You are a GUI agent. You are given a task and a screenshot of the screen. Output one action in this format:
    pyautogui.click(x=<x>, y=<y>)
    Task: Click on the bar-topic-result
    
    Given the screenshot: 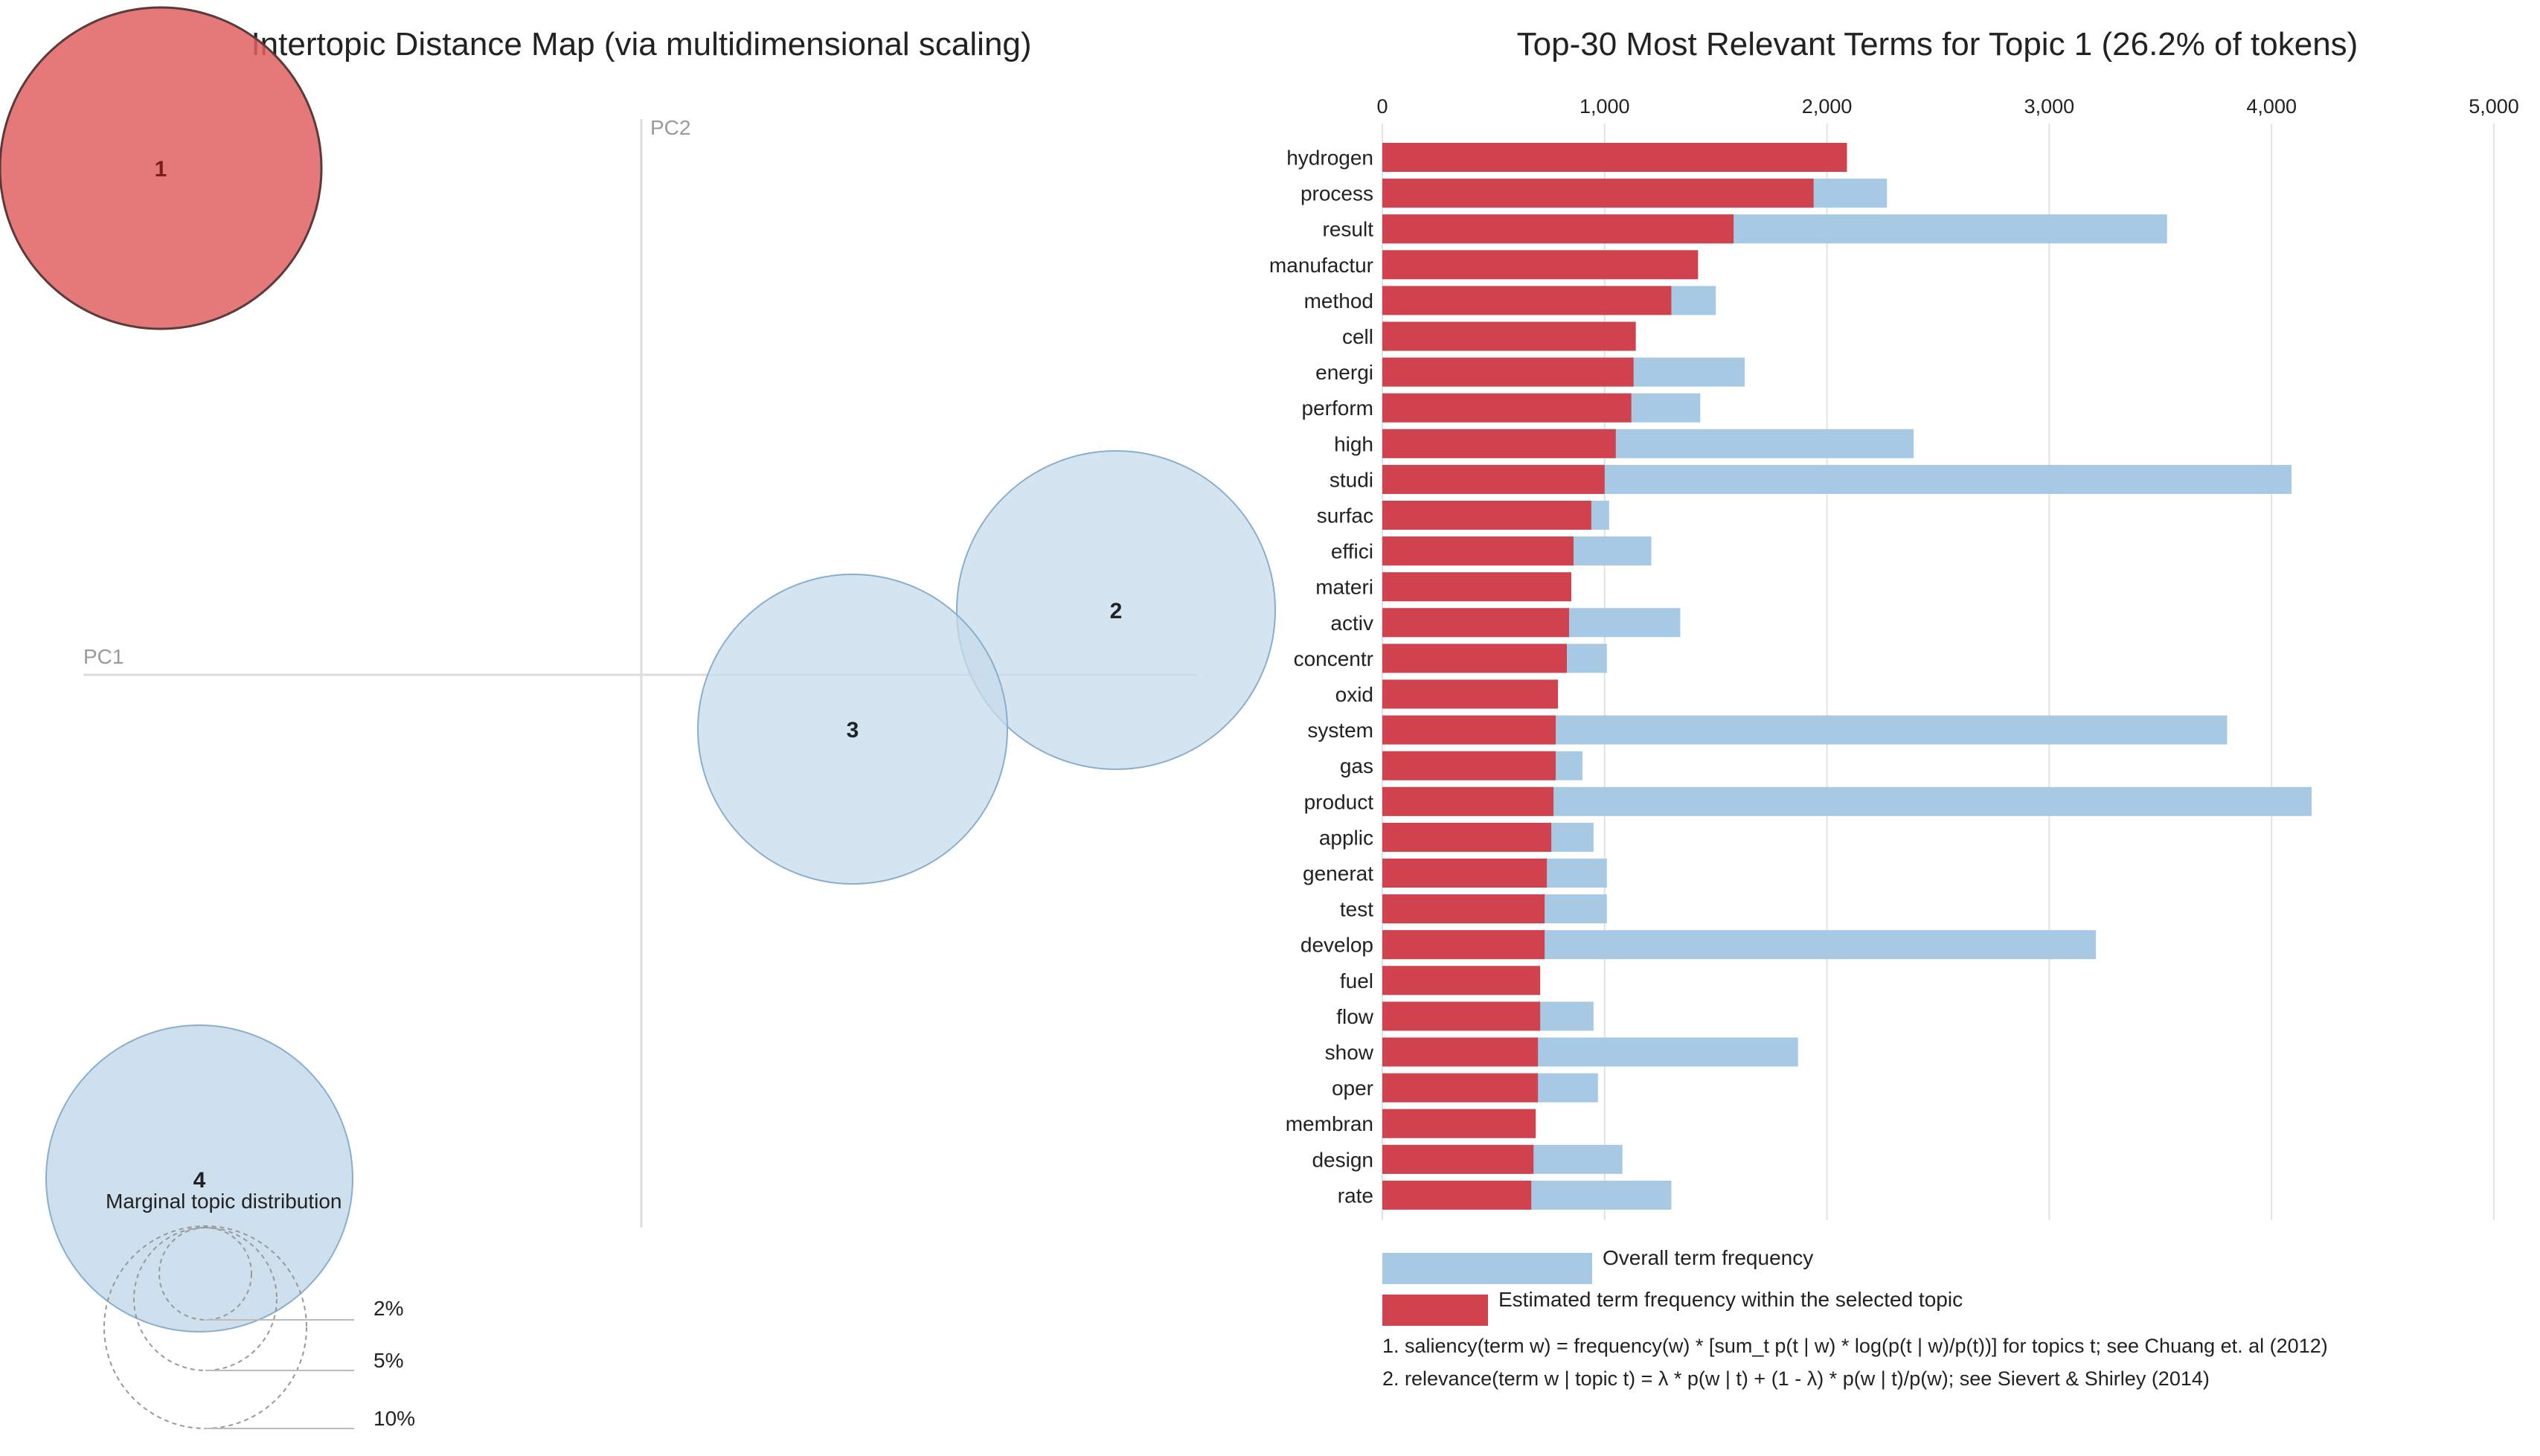 What is the action you would take?
    pyautogui.click(x=1558, y=229)
    